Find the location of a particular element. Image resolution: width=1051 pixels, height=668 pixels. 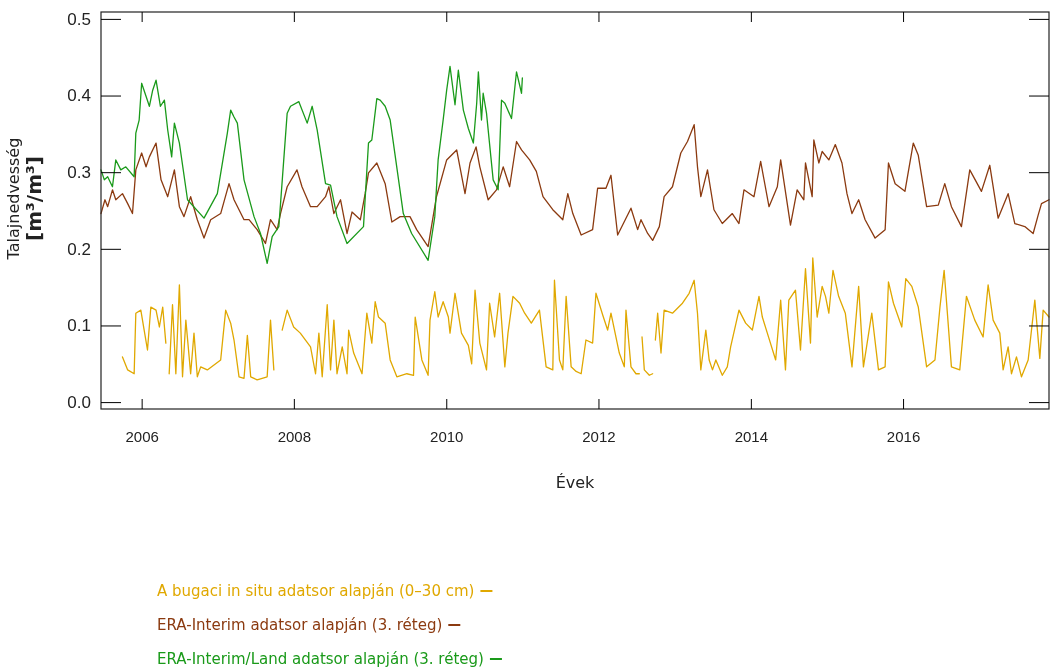

legend-label: ERA-Interim/Land adatsor alapján (3. réteg) is located at coordinates (320, 659).